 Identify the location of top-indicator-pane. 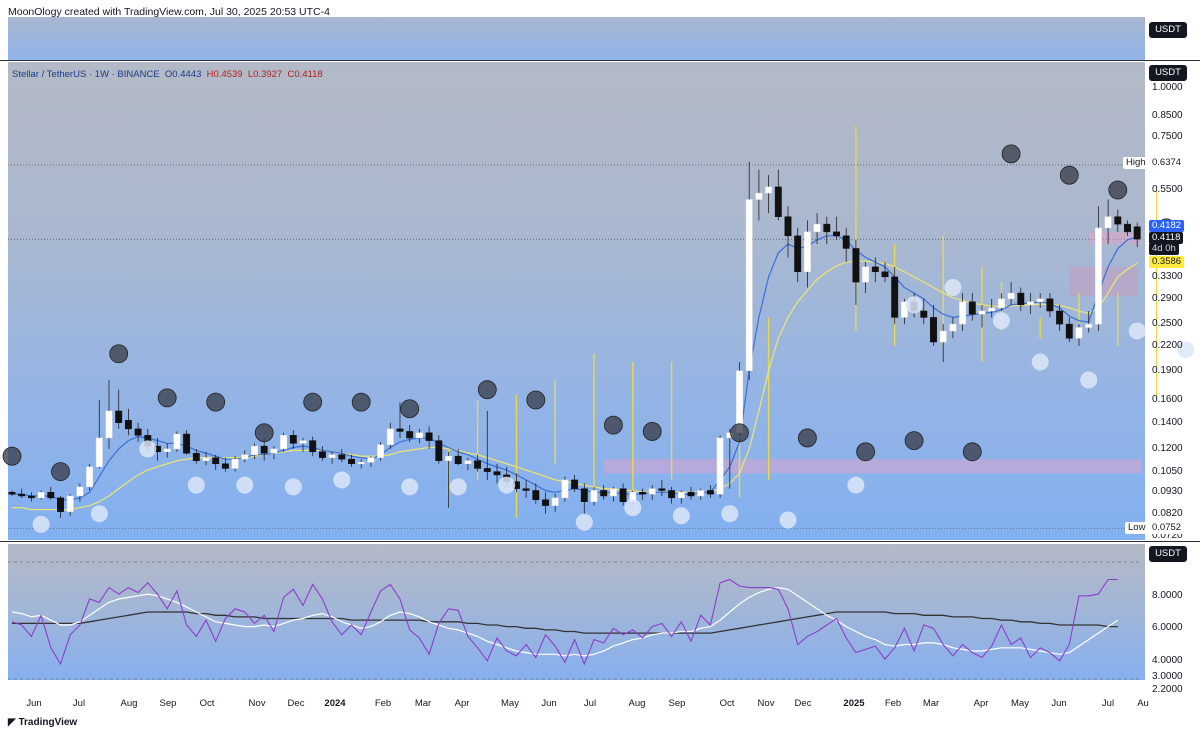
(576, 38).